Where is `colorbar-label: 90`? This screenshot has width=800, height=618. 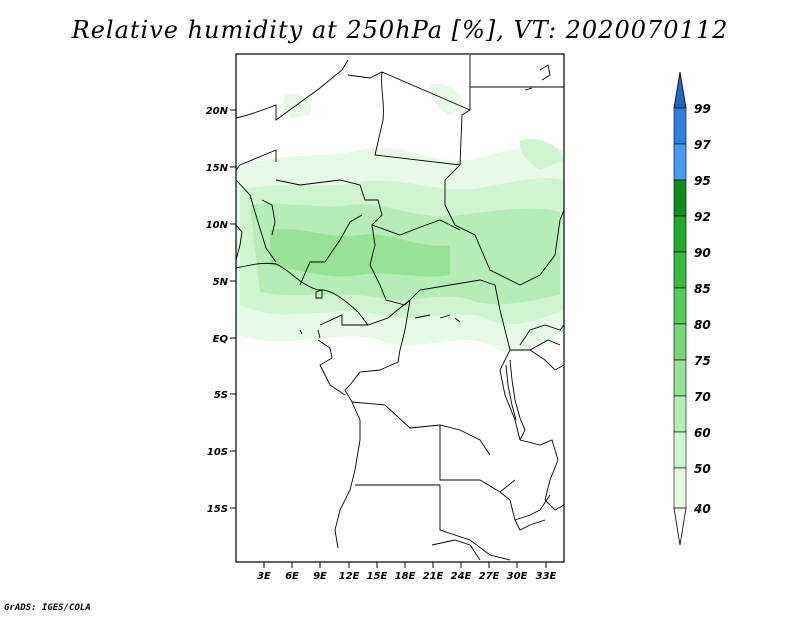 colorbar-label: 90 is located at coordinates (702, 253).